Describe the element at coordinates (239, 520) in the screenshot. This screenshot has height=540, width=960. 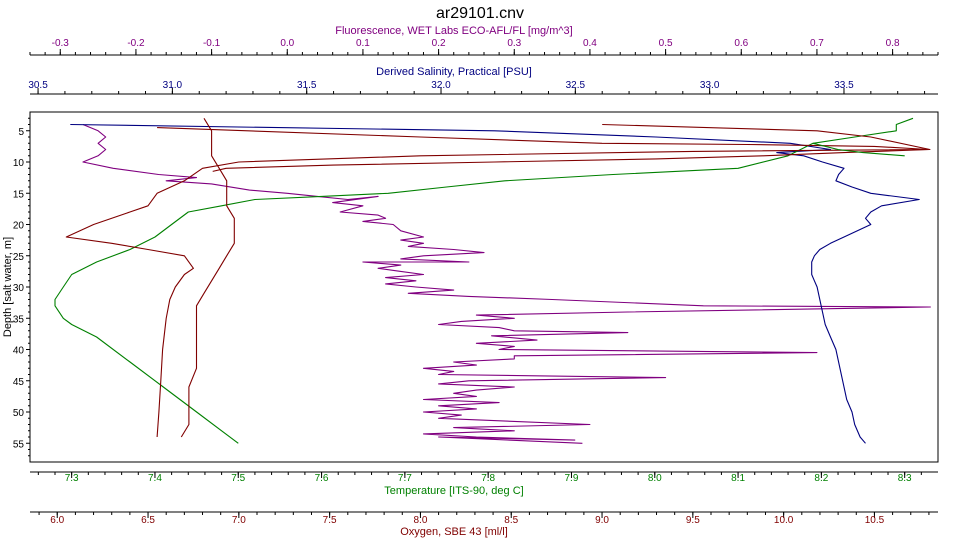
I see `oxygen-tick-label: 7.0` at that location.